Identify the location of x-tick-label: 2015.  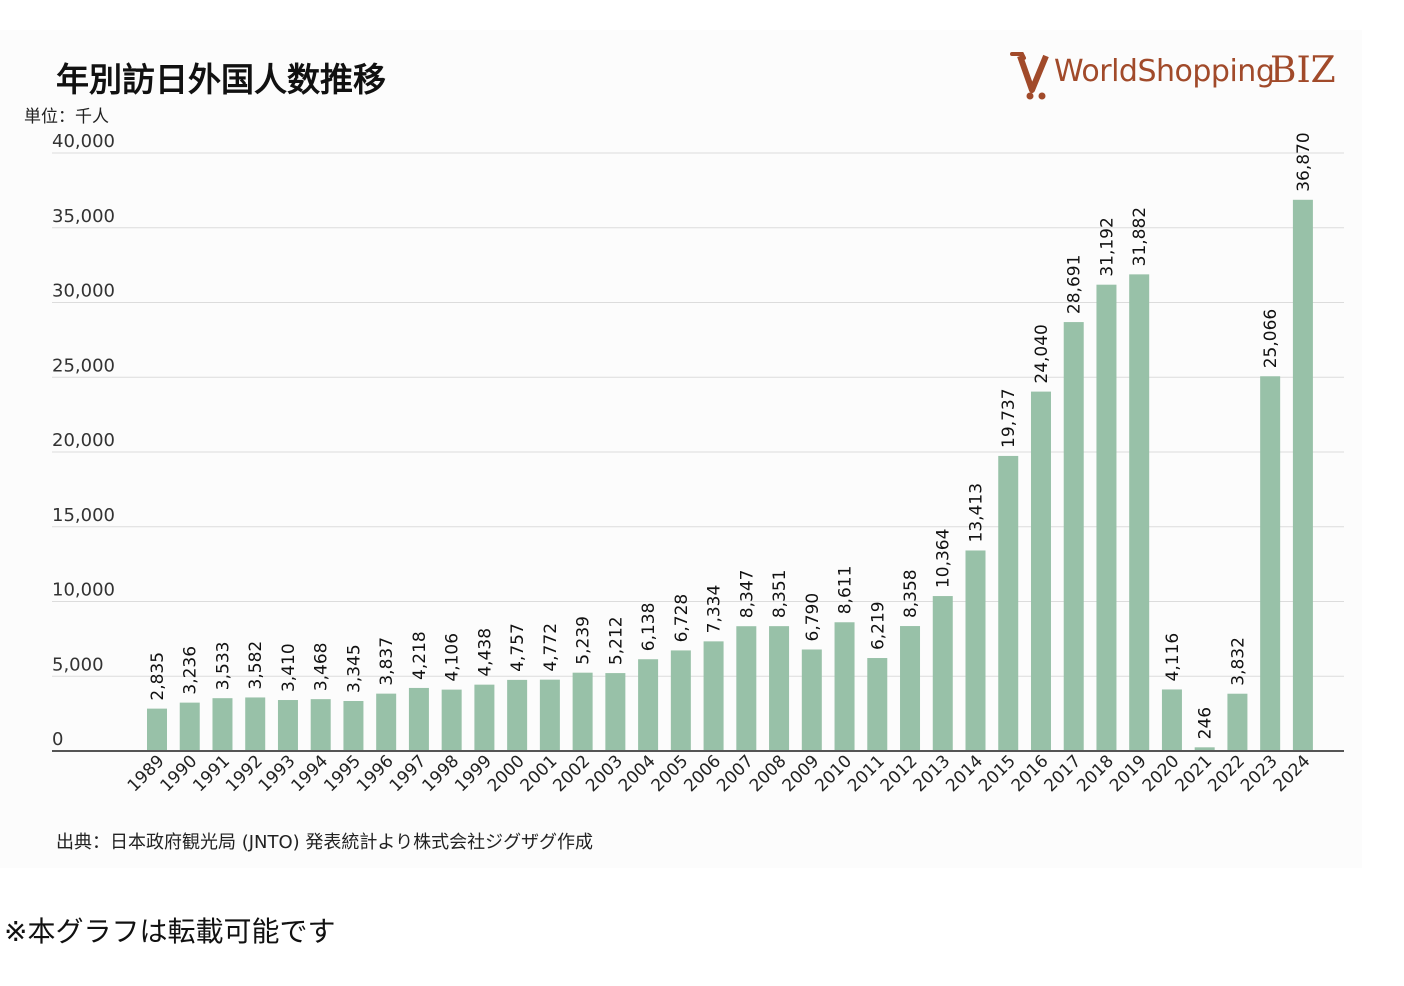
(997, 773).